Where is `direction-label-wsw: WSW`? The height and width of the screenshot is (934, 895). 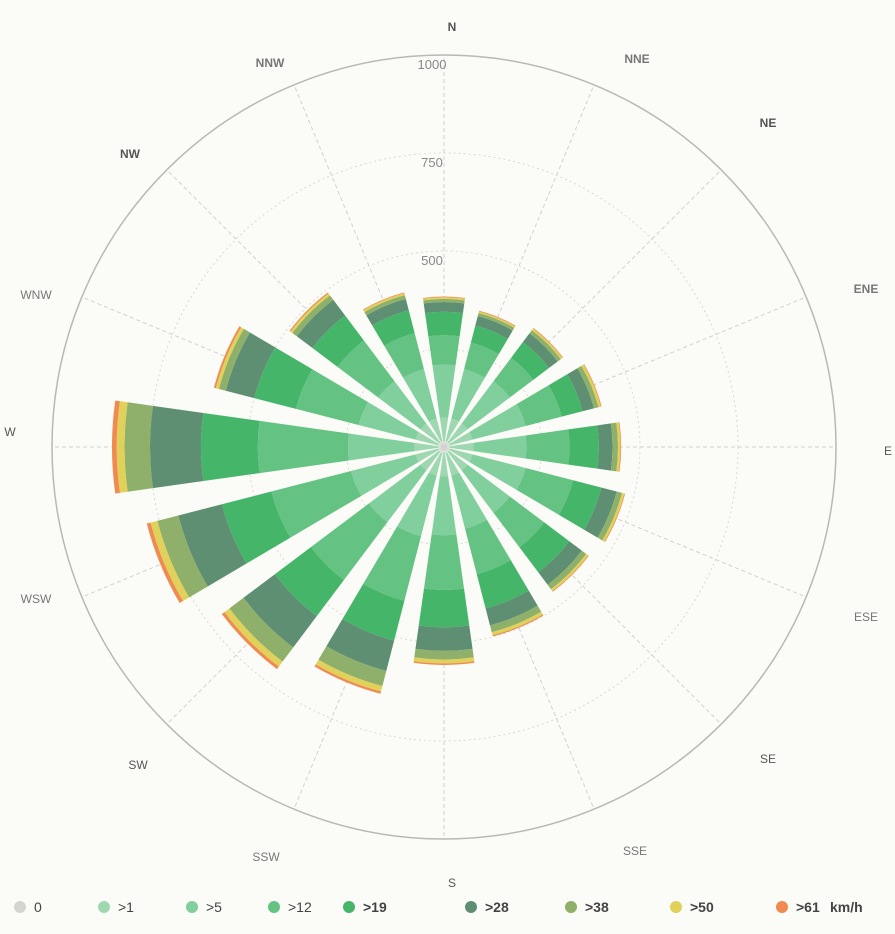 direction-label-wsw: WSW is located at coordinates (36, 599).